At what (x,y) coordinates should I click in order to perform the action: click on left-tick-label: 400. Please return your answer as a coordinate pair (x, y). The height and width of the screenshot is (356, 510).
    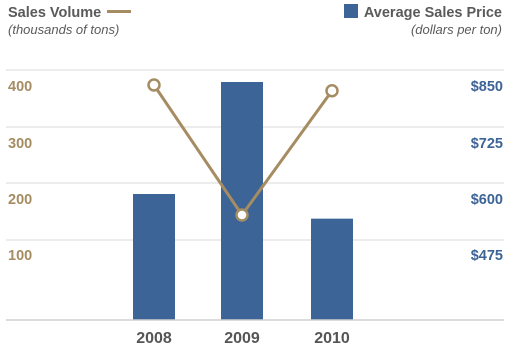
    Looking at the image, I should click on (20, 87).